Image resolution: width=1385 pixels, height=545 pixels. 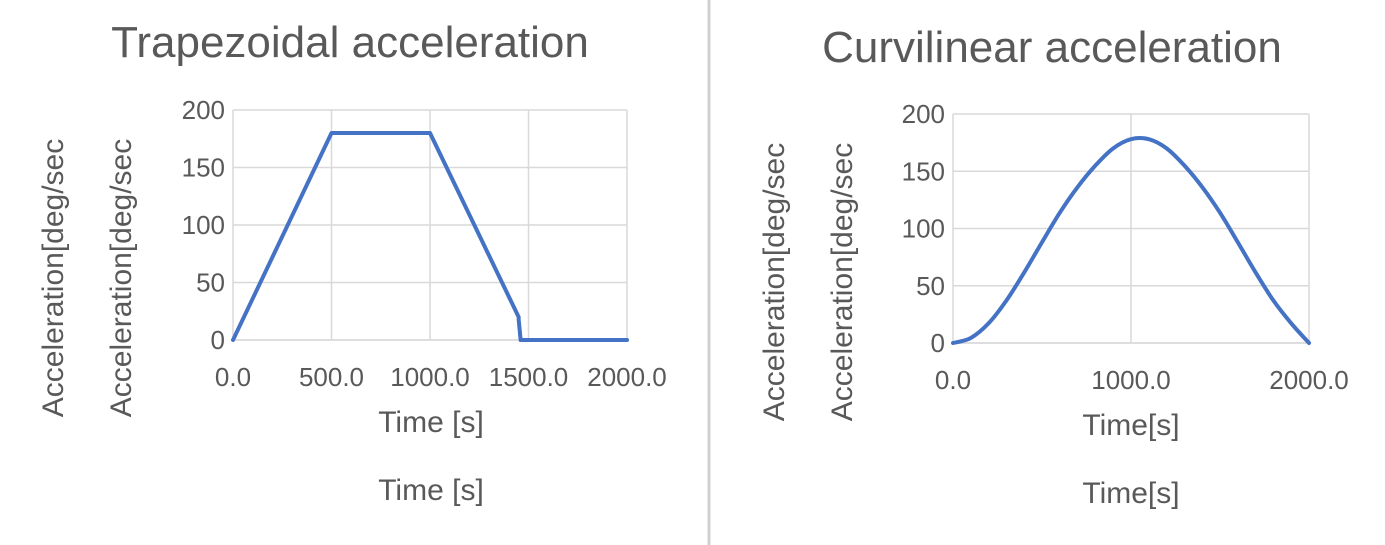 I want to click on x-tick-labels: 0.0 500.0 1000.0 1500.0 2000.0, so click(x=441, y=377).